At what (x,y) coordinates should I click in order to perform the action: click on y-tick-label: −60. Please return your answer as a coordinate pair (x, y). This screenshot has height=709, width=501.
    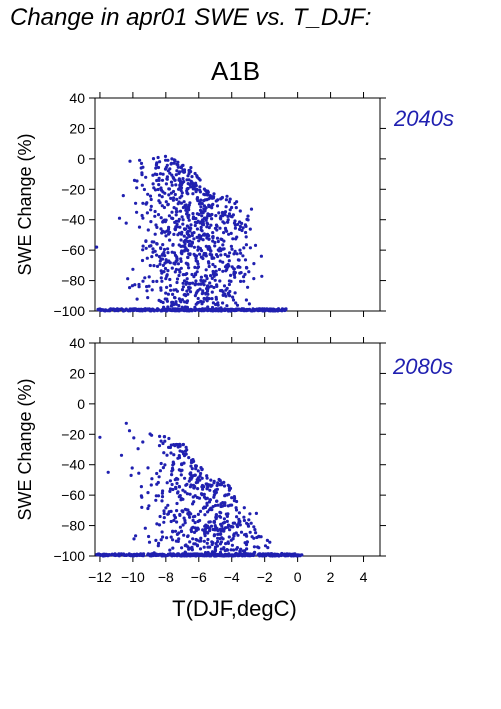
    Looking at the image, I should click on (73, 250).